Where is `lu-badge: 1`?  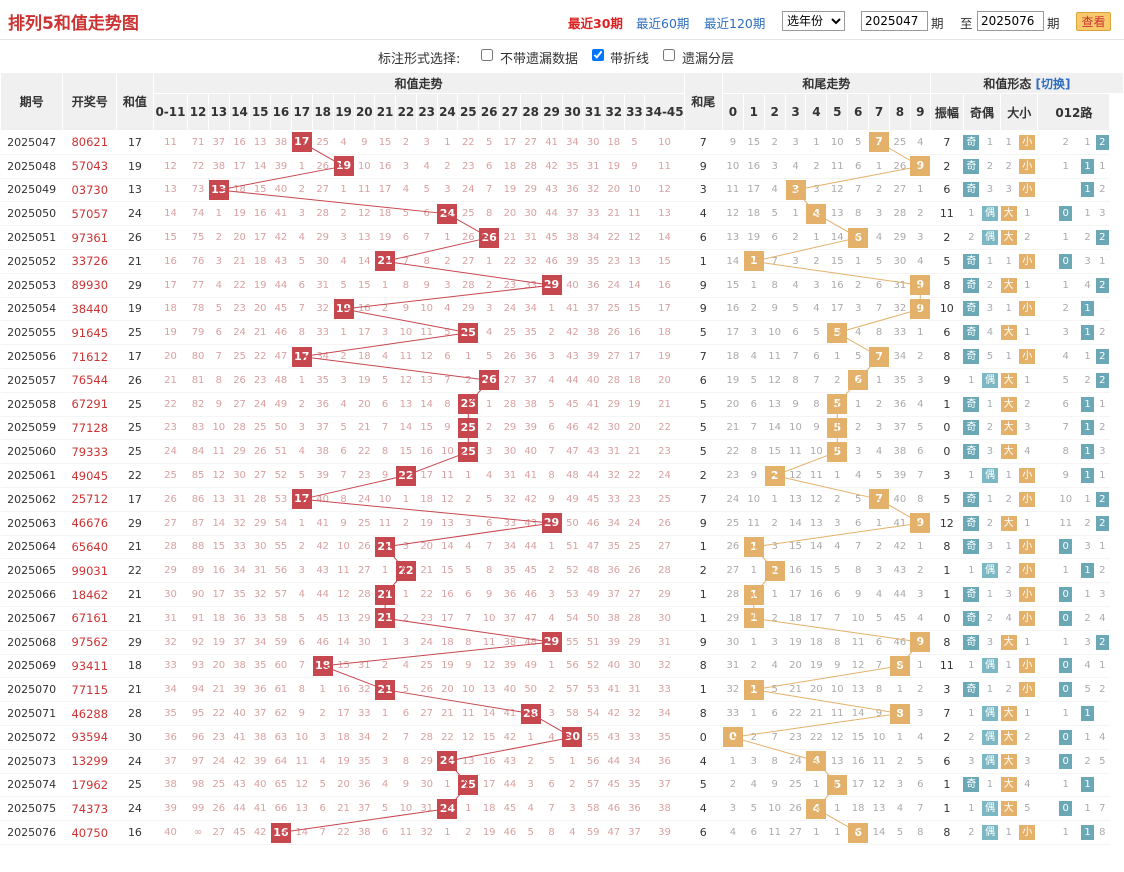
lu-badge: 1 is located at coordinates (1088, 404).